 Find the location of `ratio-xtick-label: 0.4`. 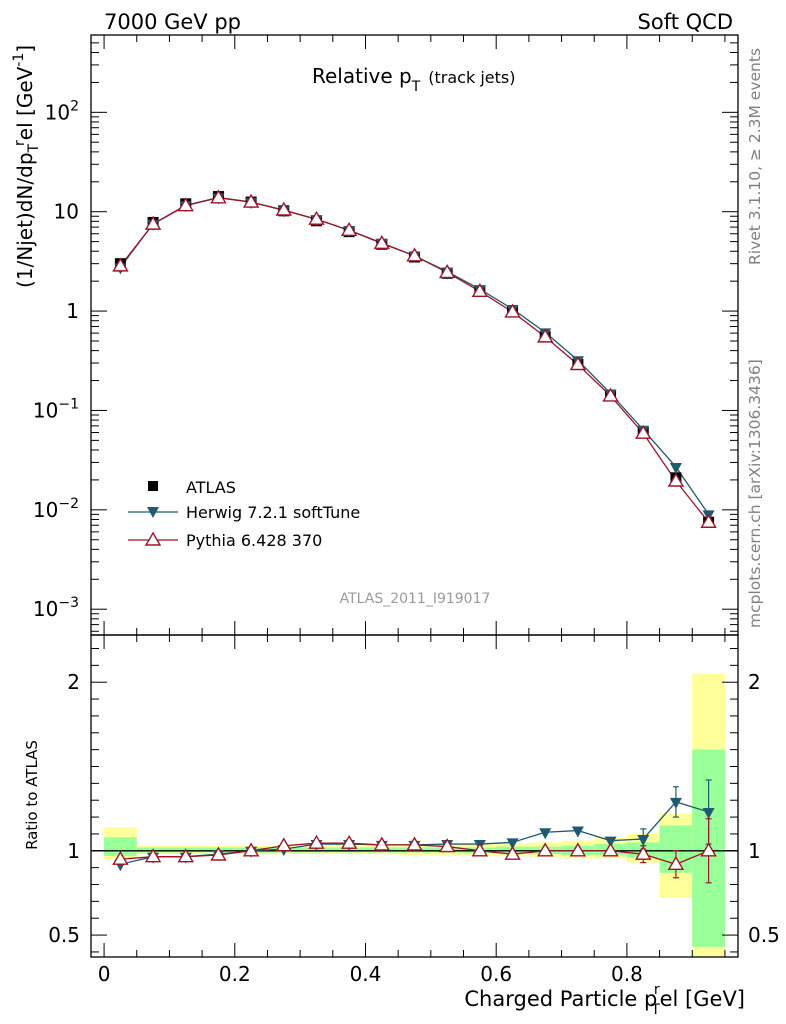

ratio-xtick-label: 0.4 is located at coordinates (366, 974).